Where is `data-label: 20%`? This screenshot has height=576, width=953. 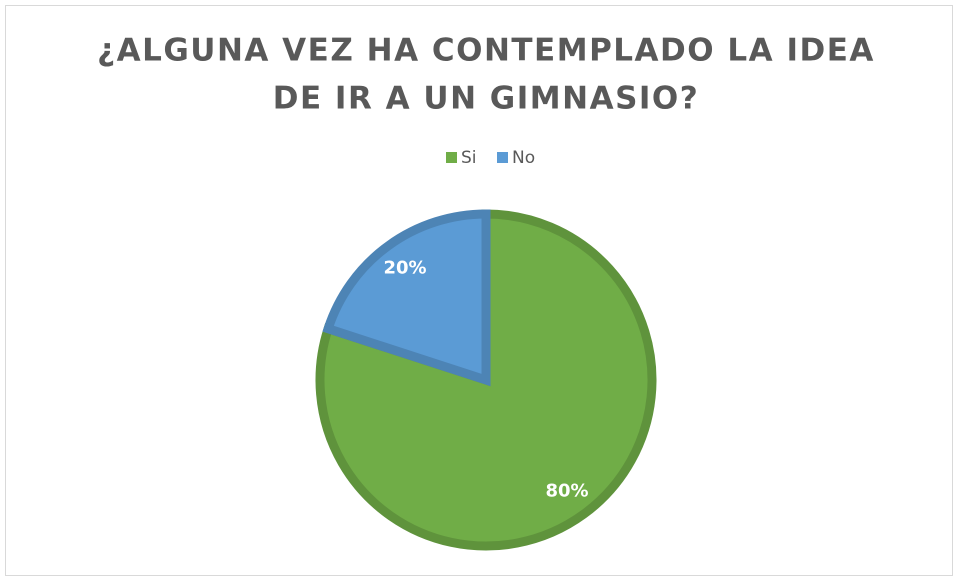 data-label: 20% is located at coordinates (404, 268).